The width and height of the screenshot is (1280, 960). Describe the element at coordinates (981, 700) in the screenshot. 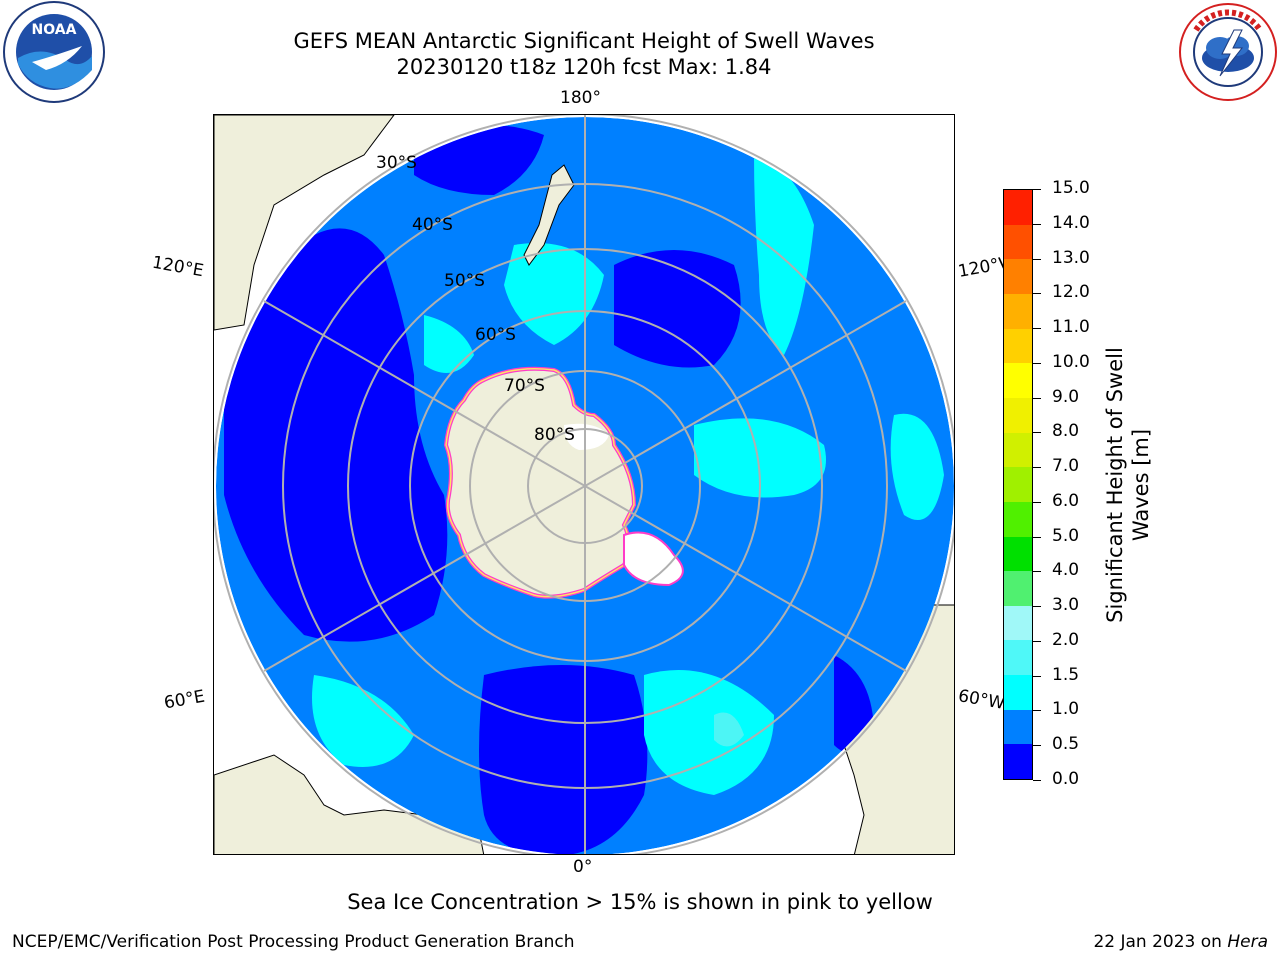

I see `lon-label-lower-right: 60°W` at that location.